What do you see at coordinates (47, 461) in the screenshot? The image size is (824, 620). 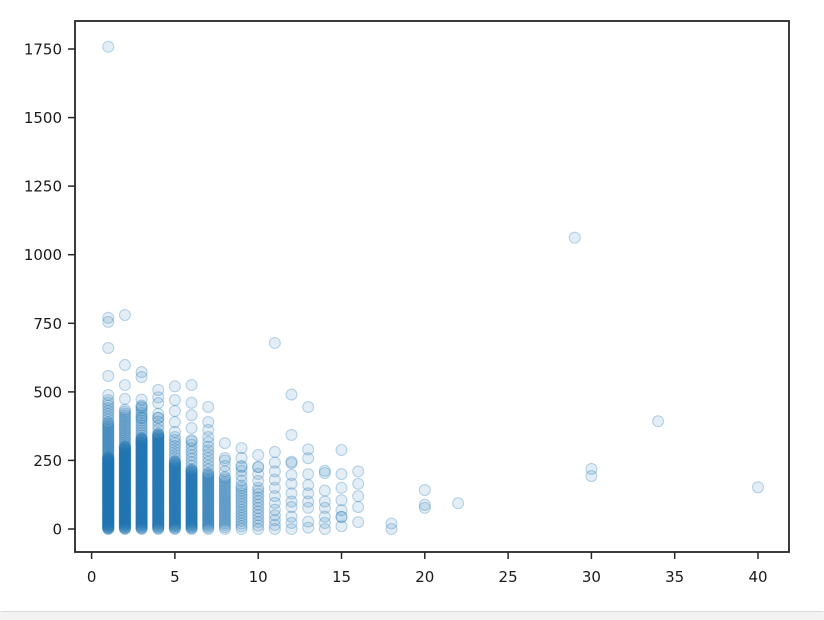 I see `y-tick-label: 250` at bounding box center [47, 461].